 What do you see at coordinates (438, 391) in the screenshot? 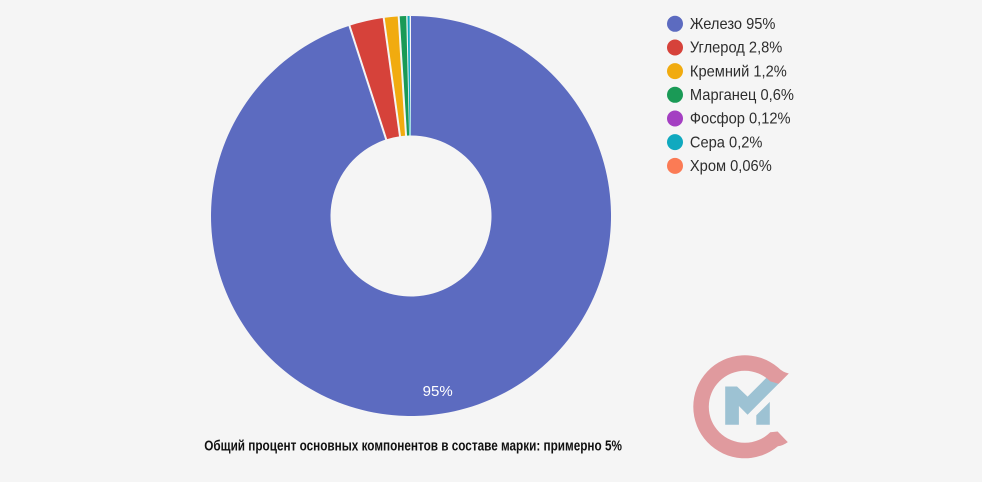
I see `svg-text: 95%` at bounding box center [438, 391].